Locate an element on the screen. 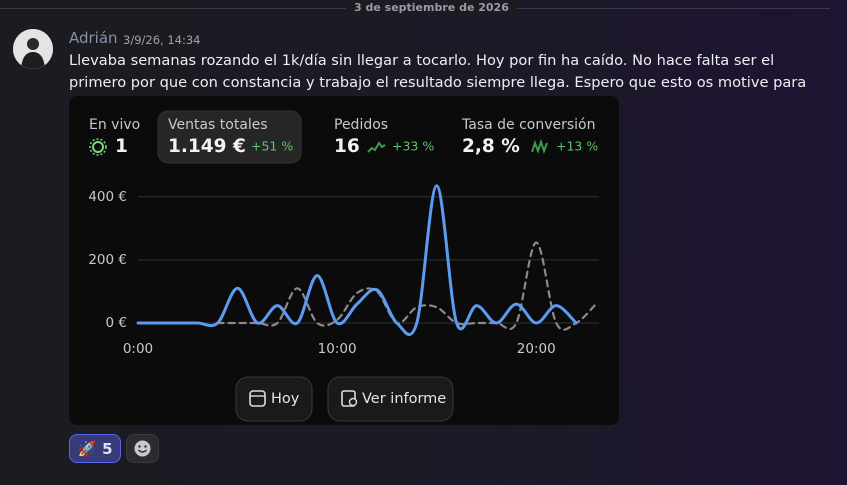  stat-change: +13 % is located at coordinates (577, 146).